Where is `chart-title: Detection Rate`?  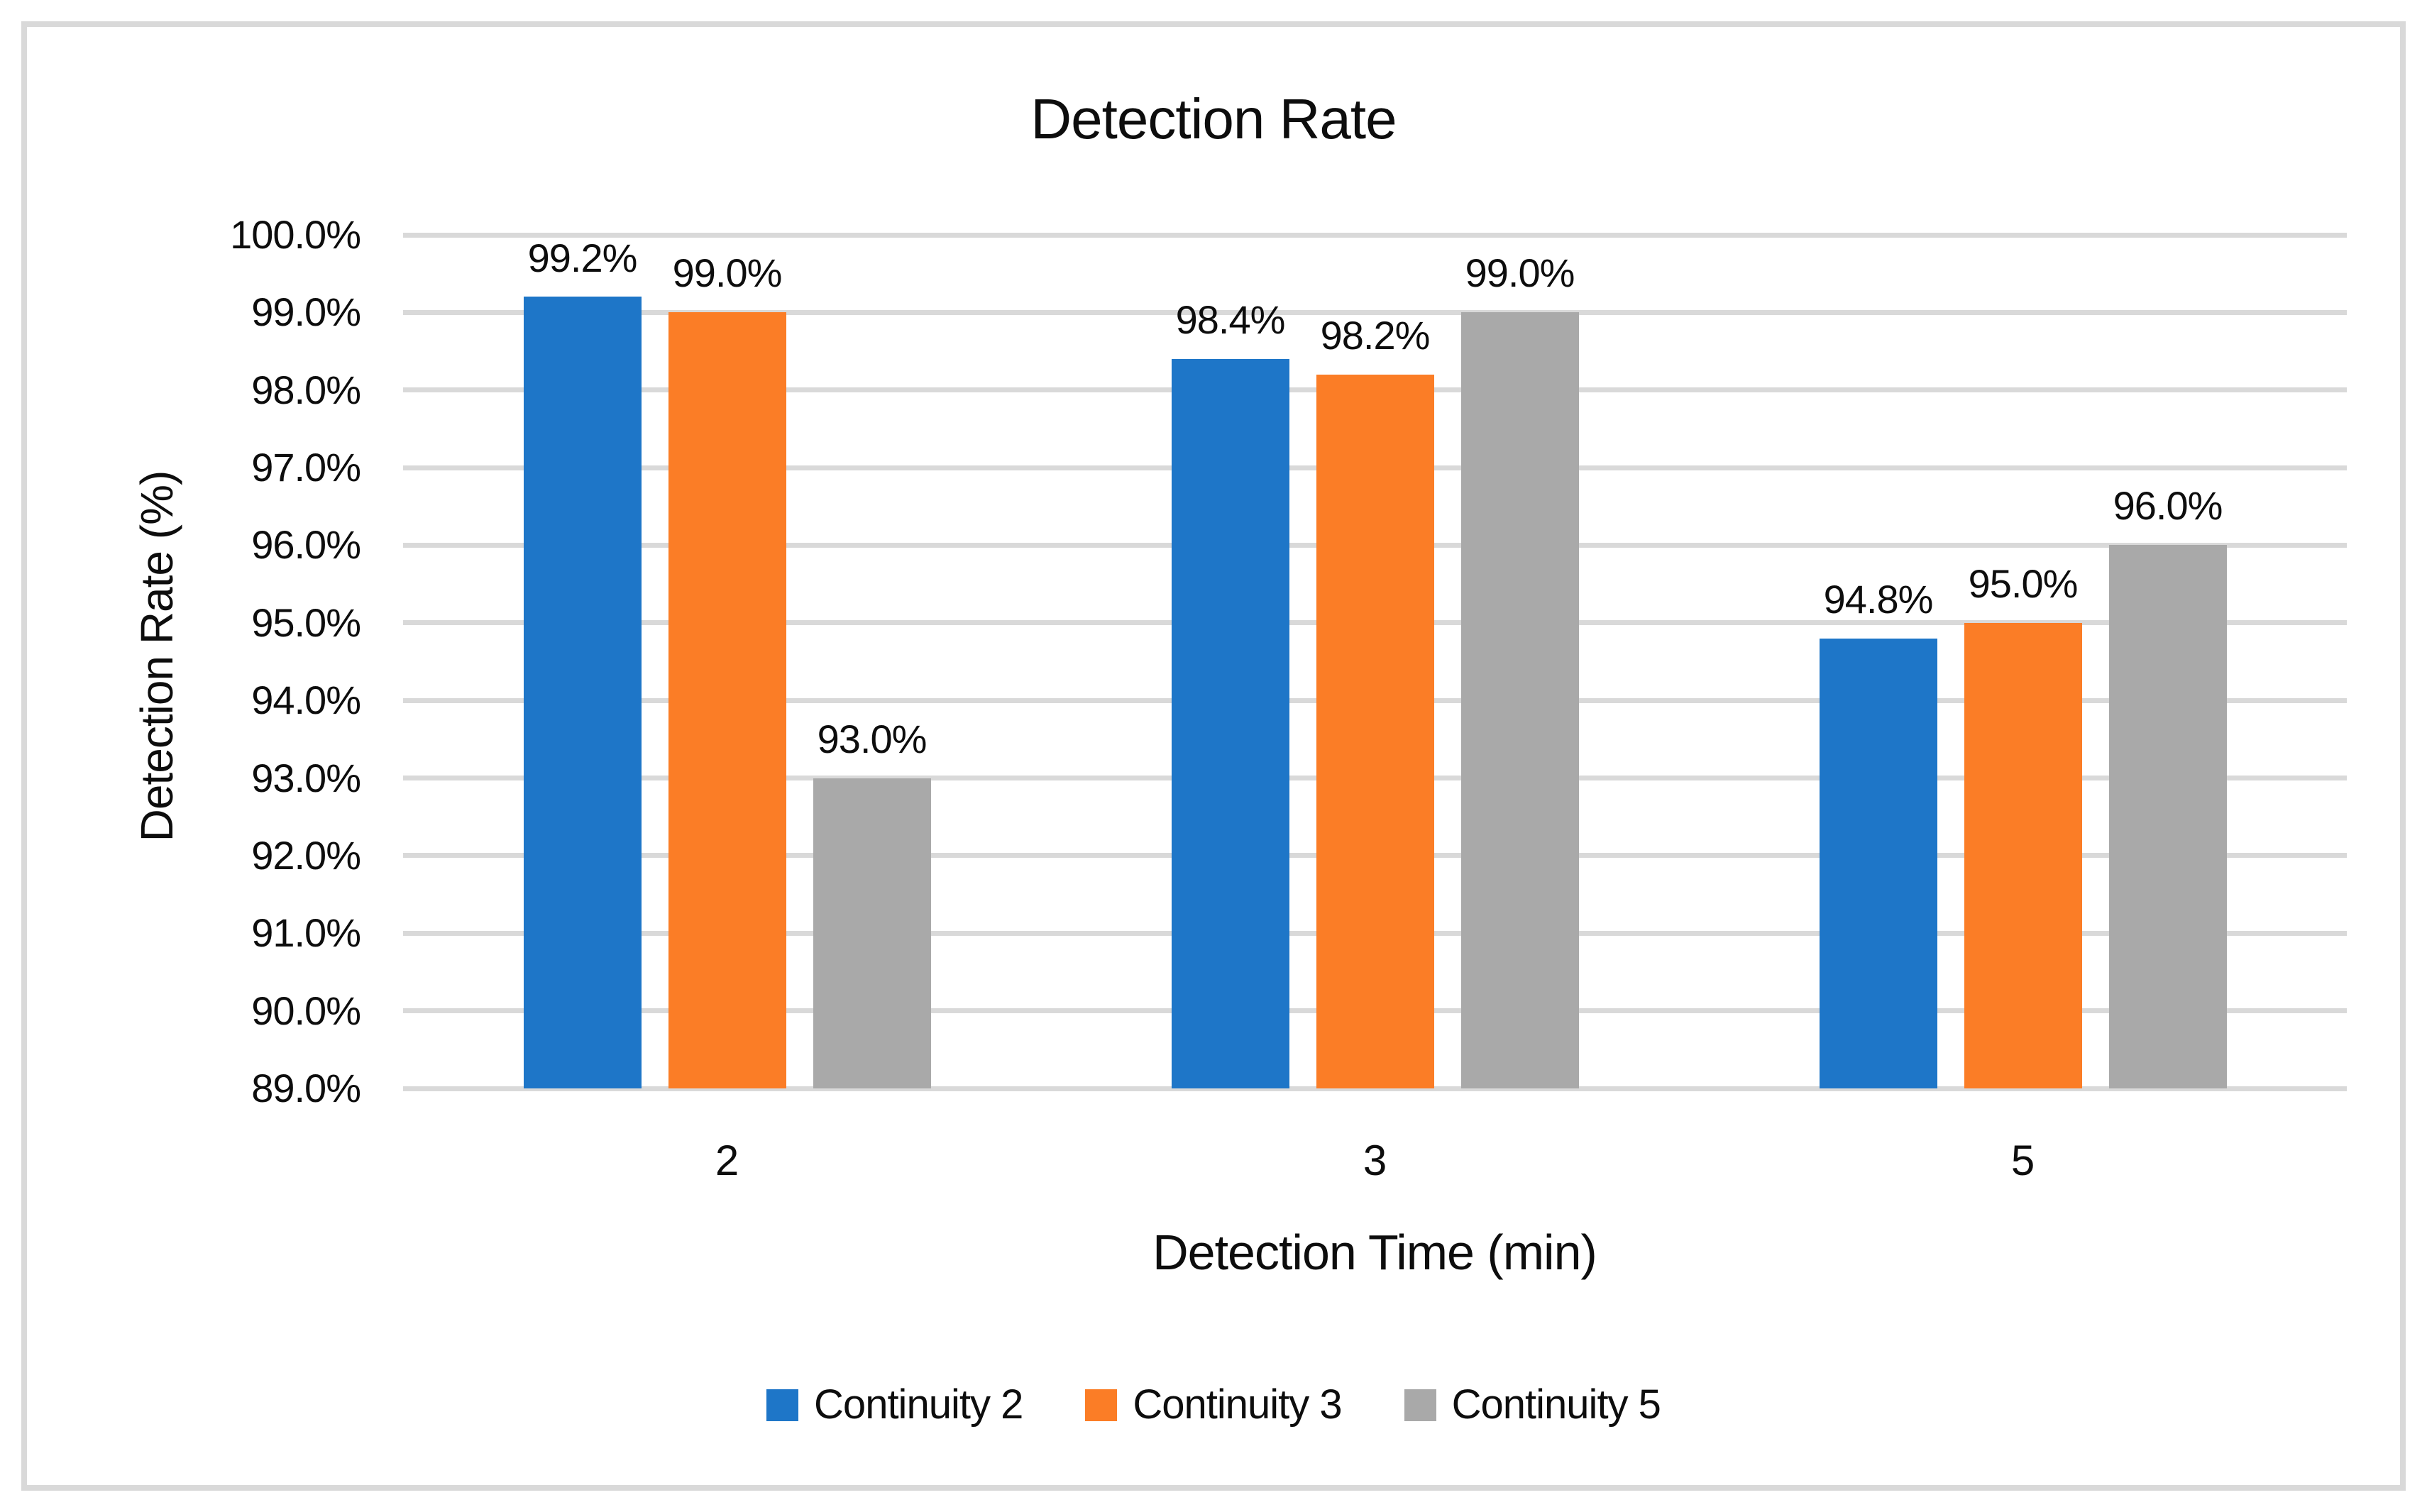 chart-title: Detection Rate is located at coordinates (1213, 119).